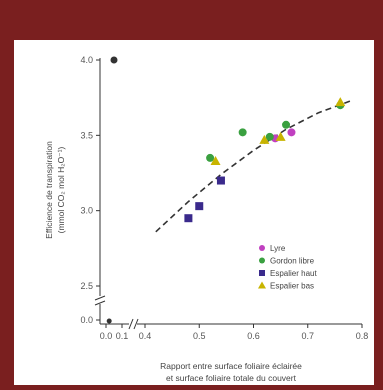 This screenshot has height=390, width=383. What do you see at coordinates (293, 273) in the screenshot?
I see `legend-entry: Espalier haut` at bounding box center [293, 273].